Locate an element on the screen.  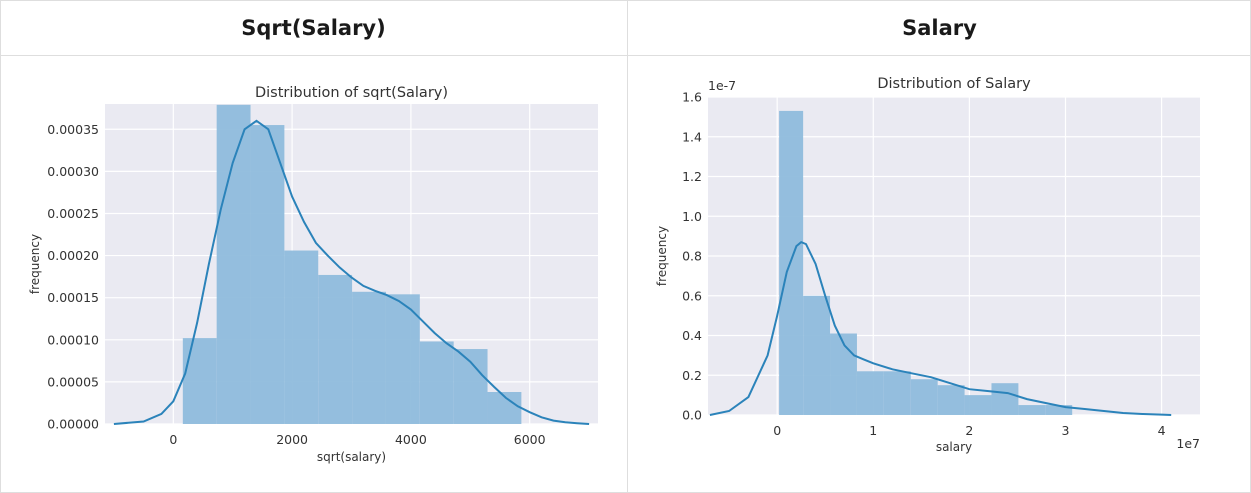
y-tick-label: 0.00005 is located at coordinates (73, 381).